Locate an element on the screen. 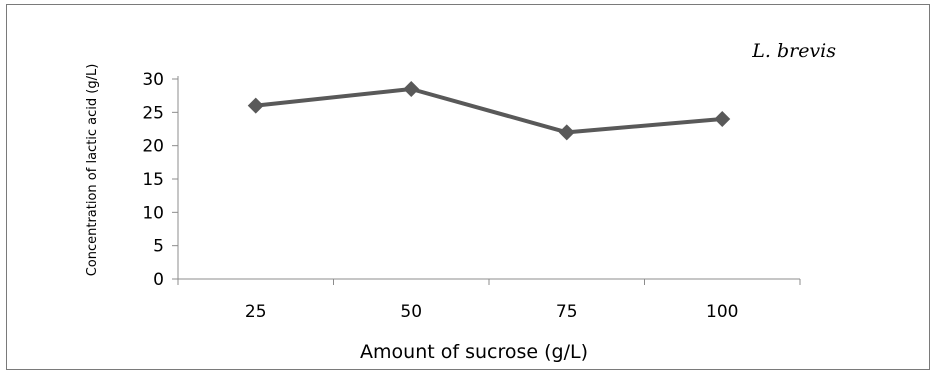 The image size is (937, 376). series-group is located at coordinates (489, 111).